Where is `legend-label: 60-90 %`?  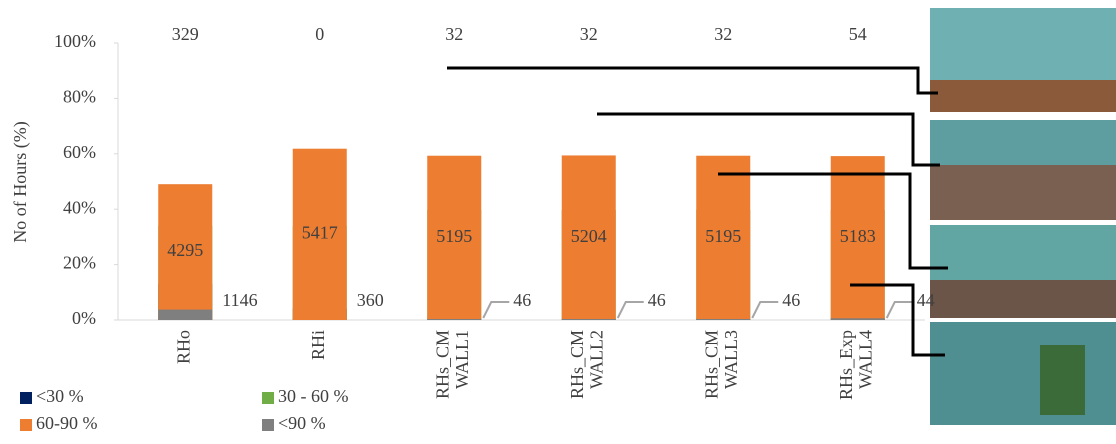 legend-label: 60-90 % is located at coordinates (67, 423).